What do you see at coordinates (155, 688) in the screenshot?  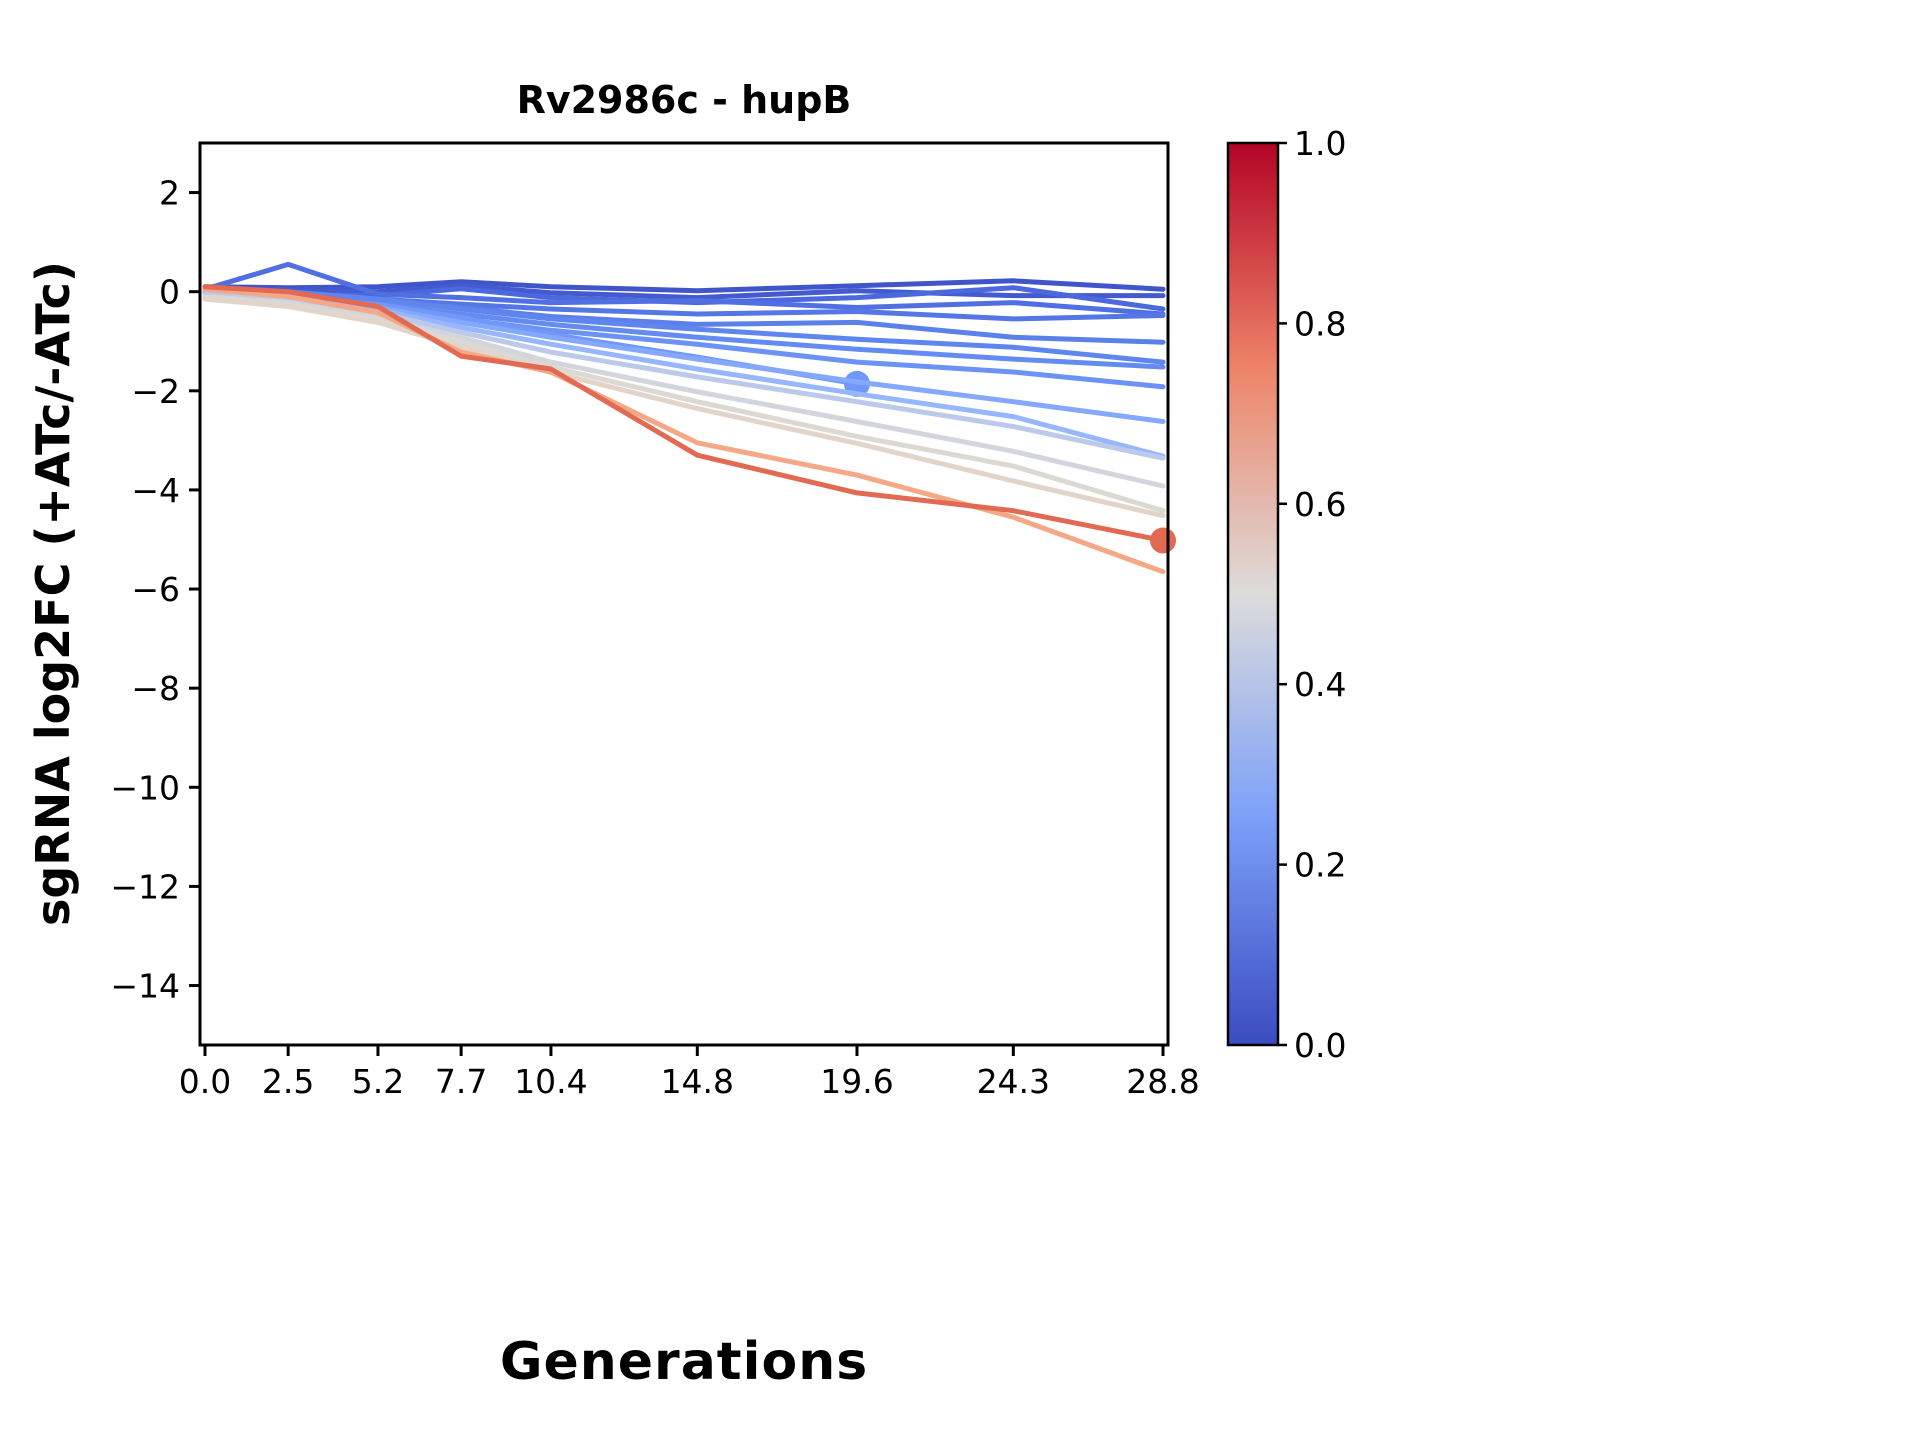 I see `y-tick-label-5: −8` at bounding box center [155, 688].